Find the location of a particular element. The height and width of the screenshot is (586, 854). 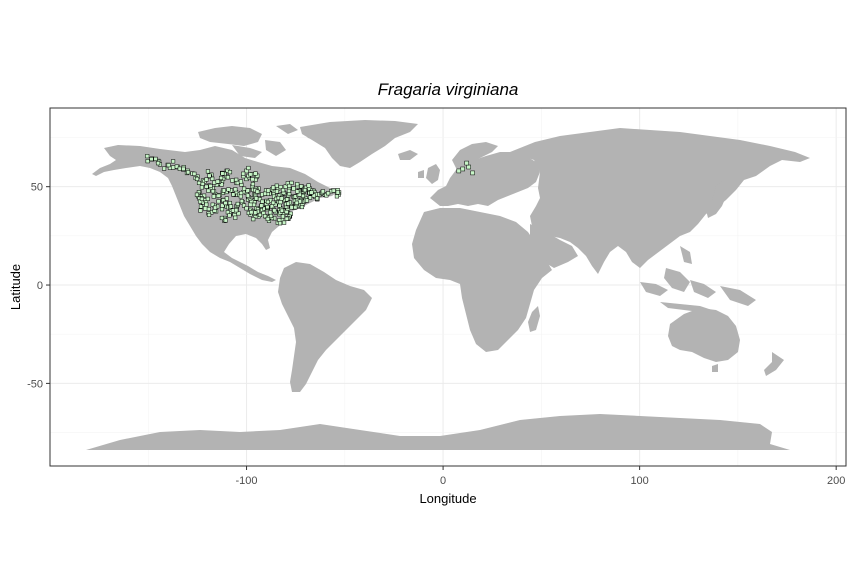

land-europe is located at coordinates (485, 179).